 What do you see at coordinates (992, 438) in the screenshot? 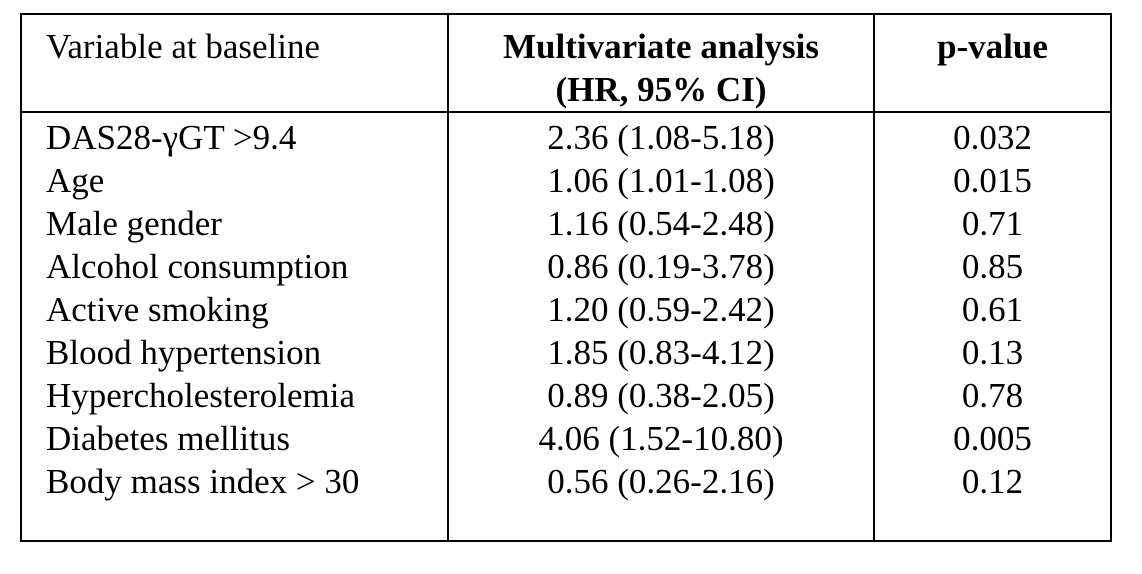
I see `pvalue-cell: 0.005` at bounding box center [992, 438].